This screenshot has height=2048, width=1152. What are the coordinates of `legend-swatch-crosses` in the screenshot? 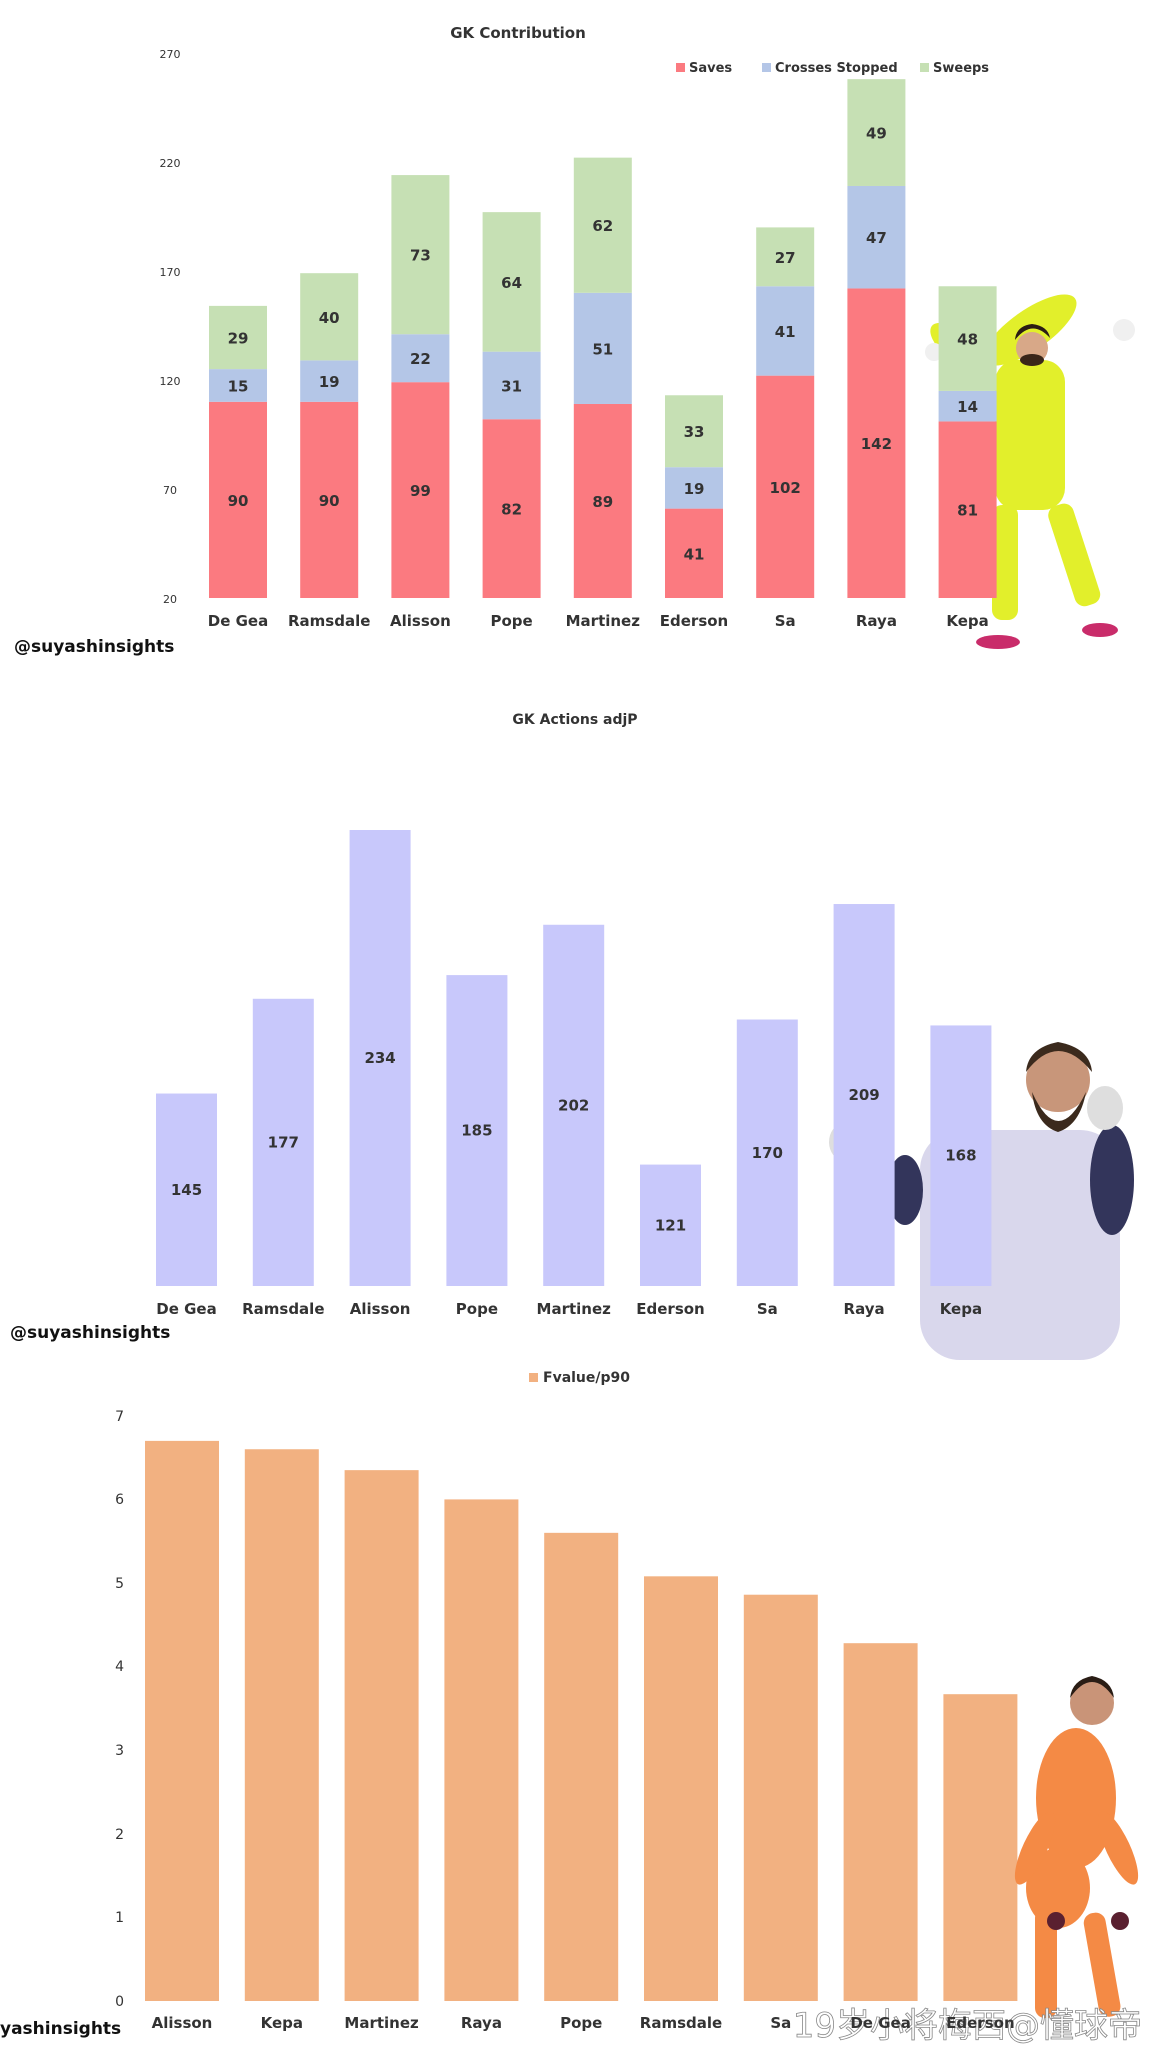 It's located at (766, 67).